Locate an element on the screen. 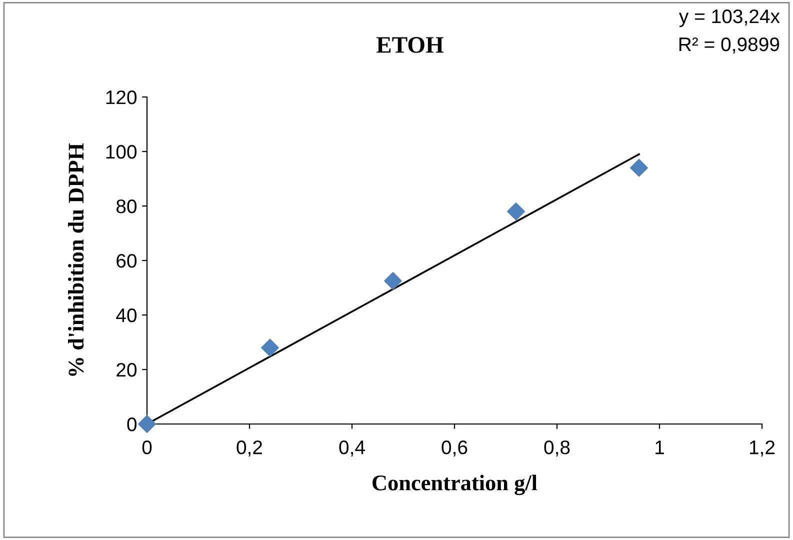 This screenshot has height=540, width=793. chart-title: ETOH is located at coordinates (410, 45).